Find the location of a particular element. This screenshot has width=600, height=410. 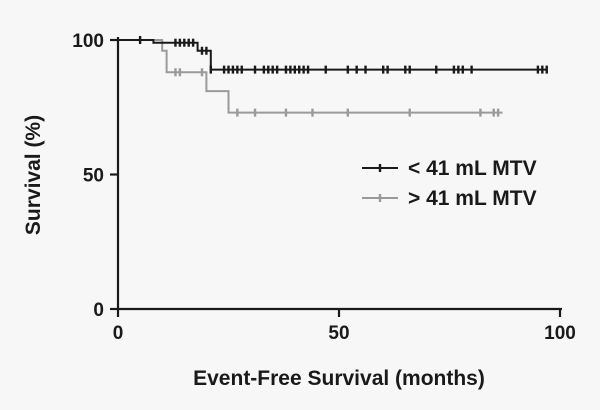

y-tick-label: 100 is located at coordinates (88, 41).